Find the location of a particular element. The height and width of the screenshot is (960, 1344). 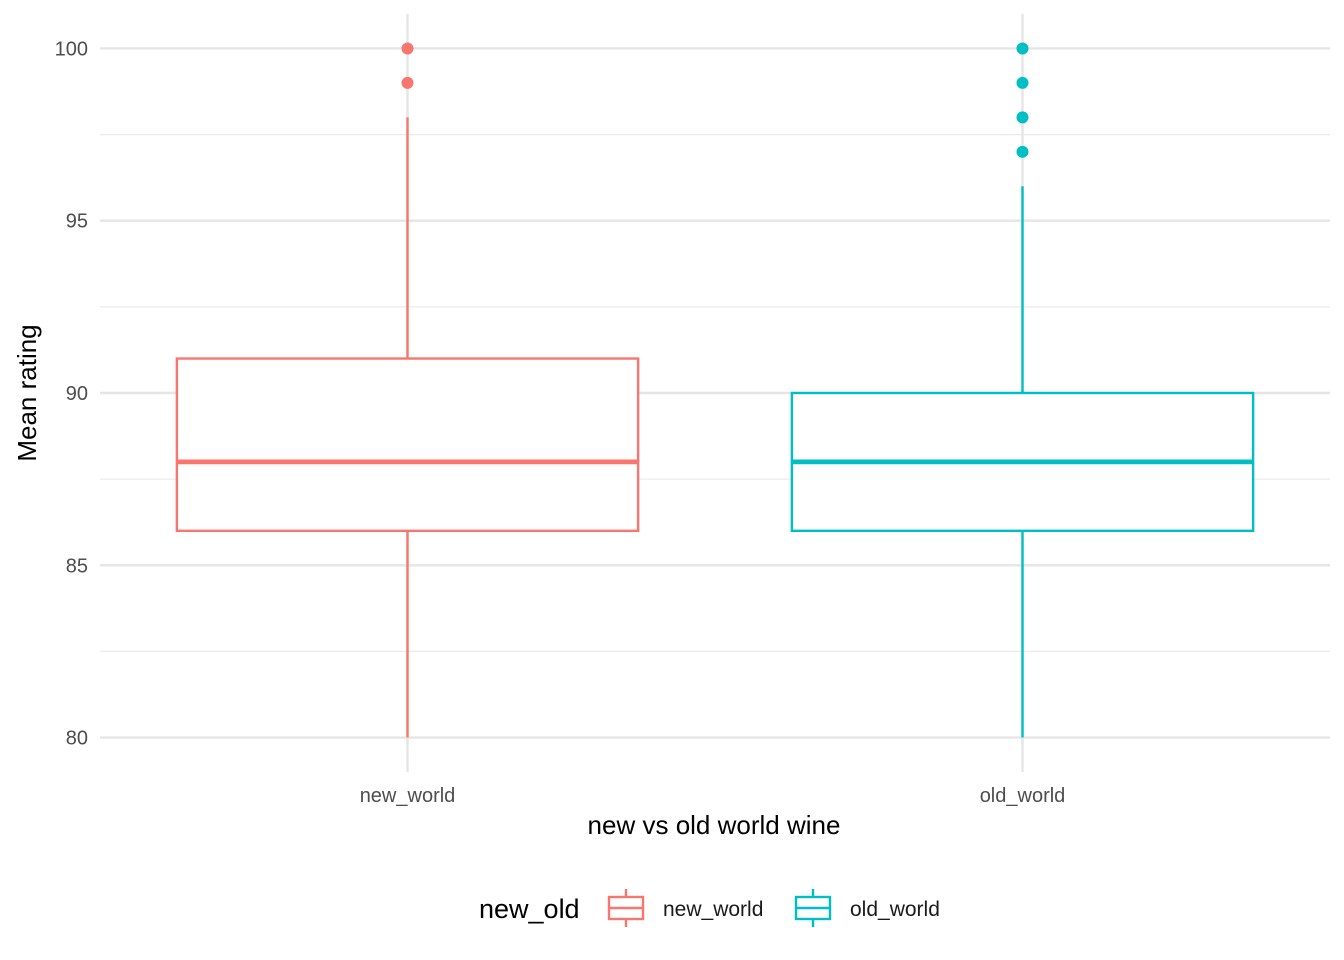

y-tick-label: 85 is located at coordinates (77, 566).